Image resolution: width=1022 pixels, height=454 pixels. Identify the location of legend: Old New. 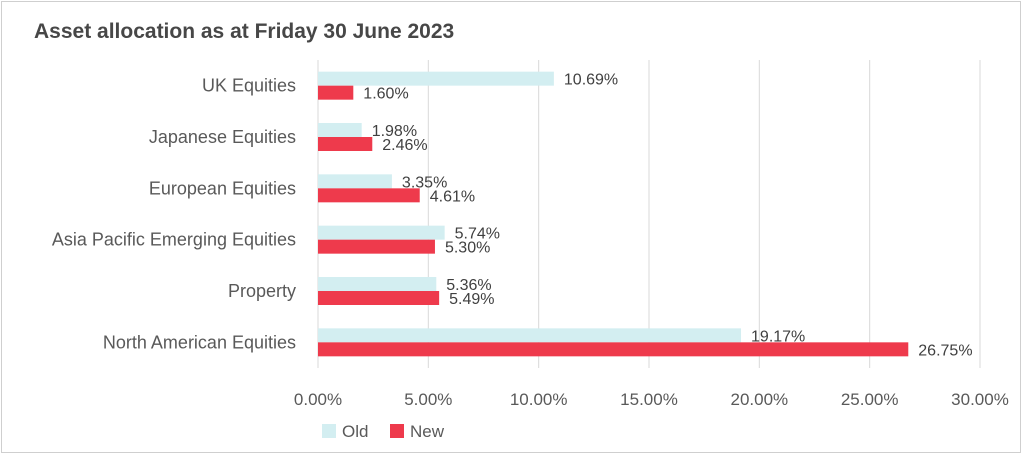
(383, 431).